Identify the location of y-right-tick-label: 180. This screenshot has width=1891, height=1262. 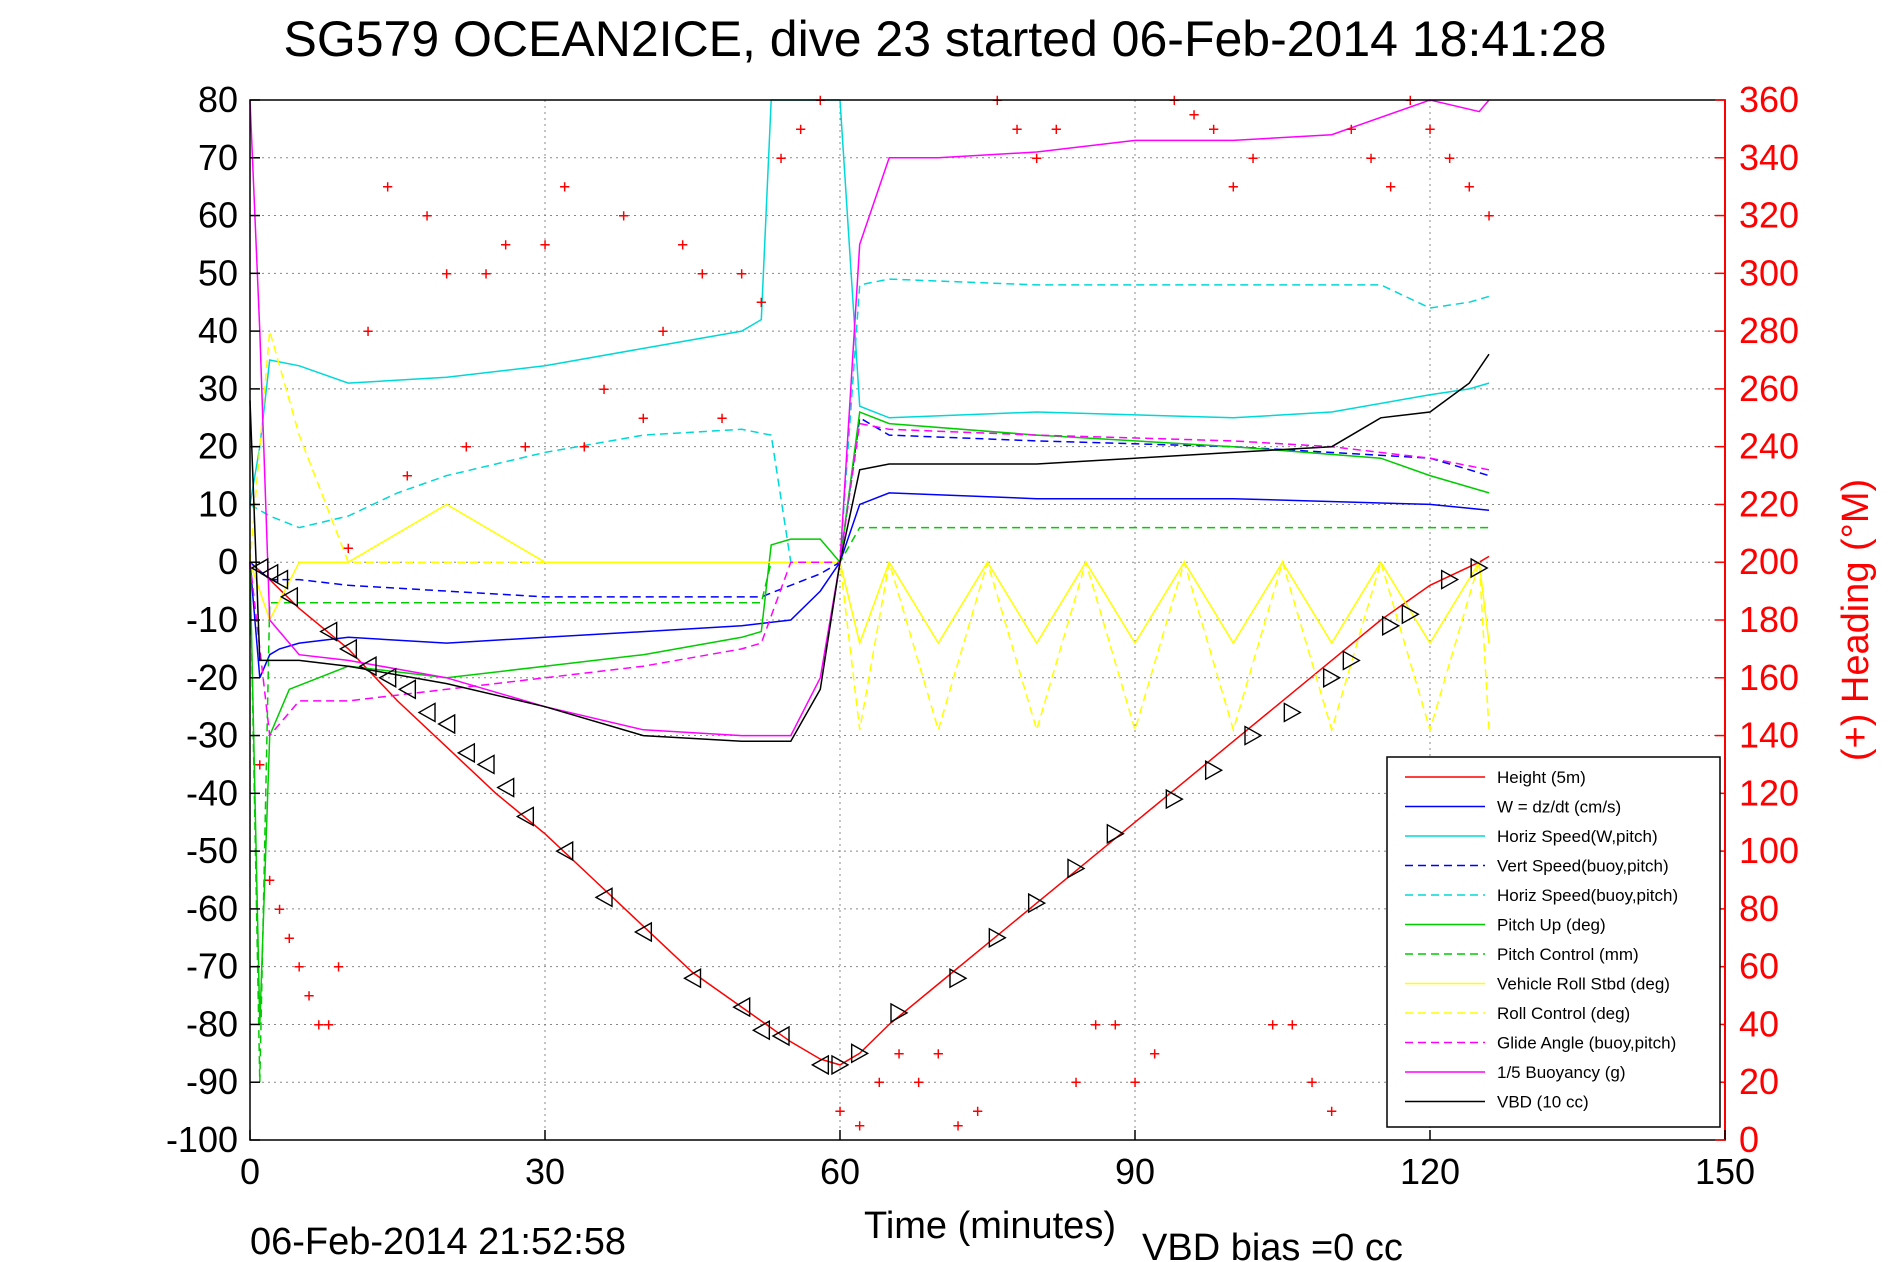
(1769, 619).